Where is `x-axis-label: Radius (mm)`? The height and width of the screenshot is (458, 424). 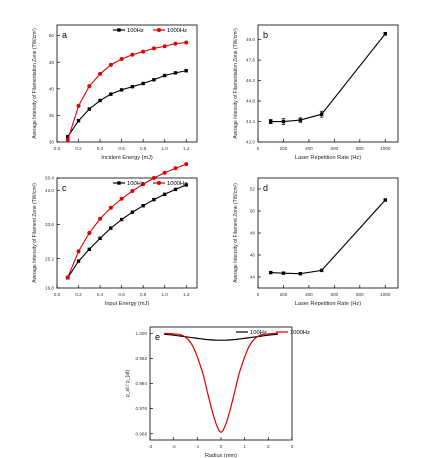
x-axis-label: Radius (mm) is located at coordinates (221, 455).